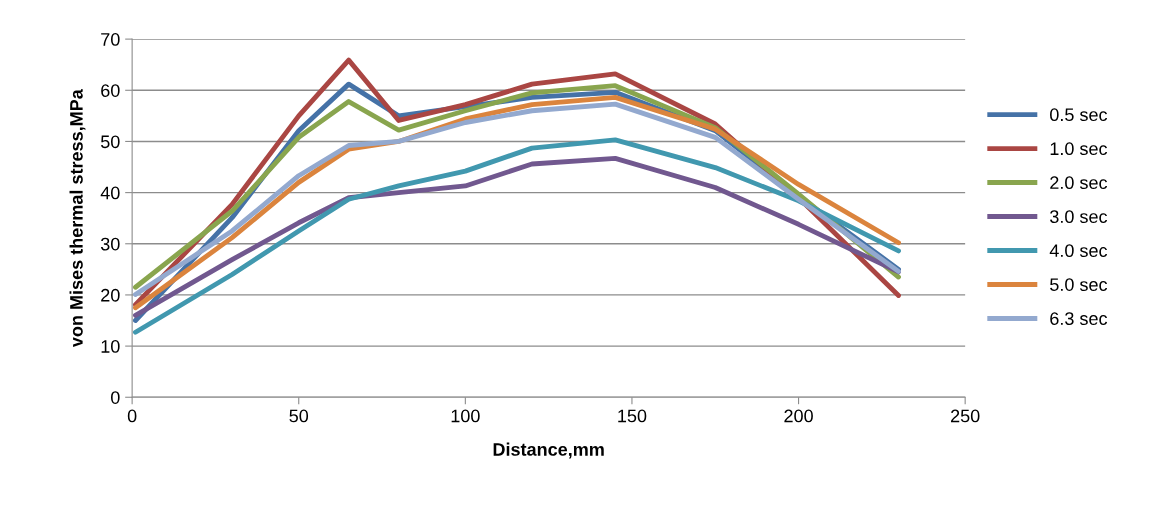  I want to click on x-tick-label: 100, so click(465, 416).